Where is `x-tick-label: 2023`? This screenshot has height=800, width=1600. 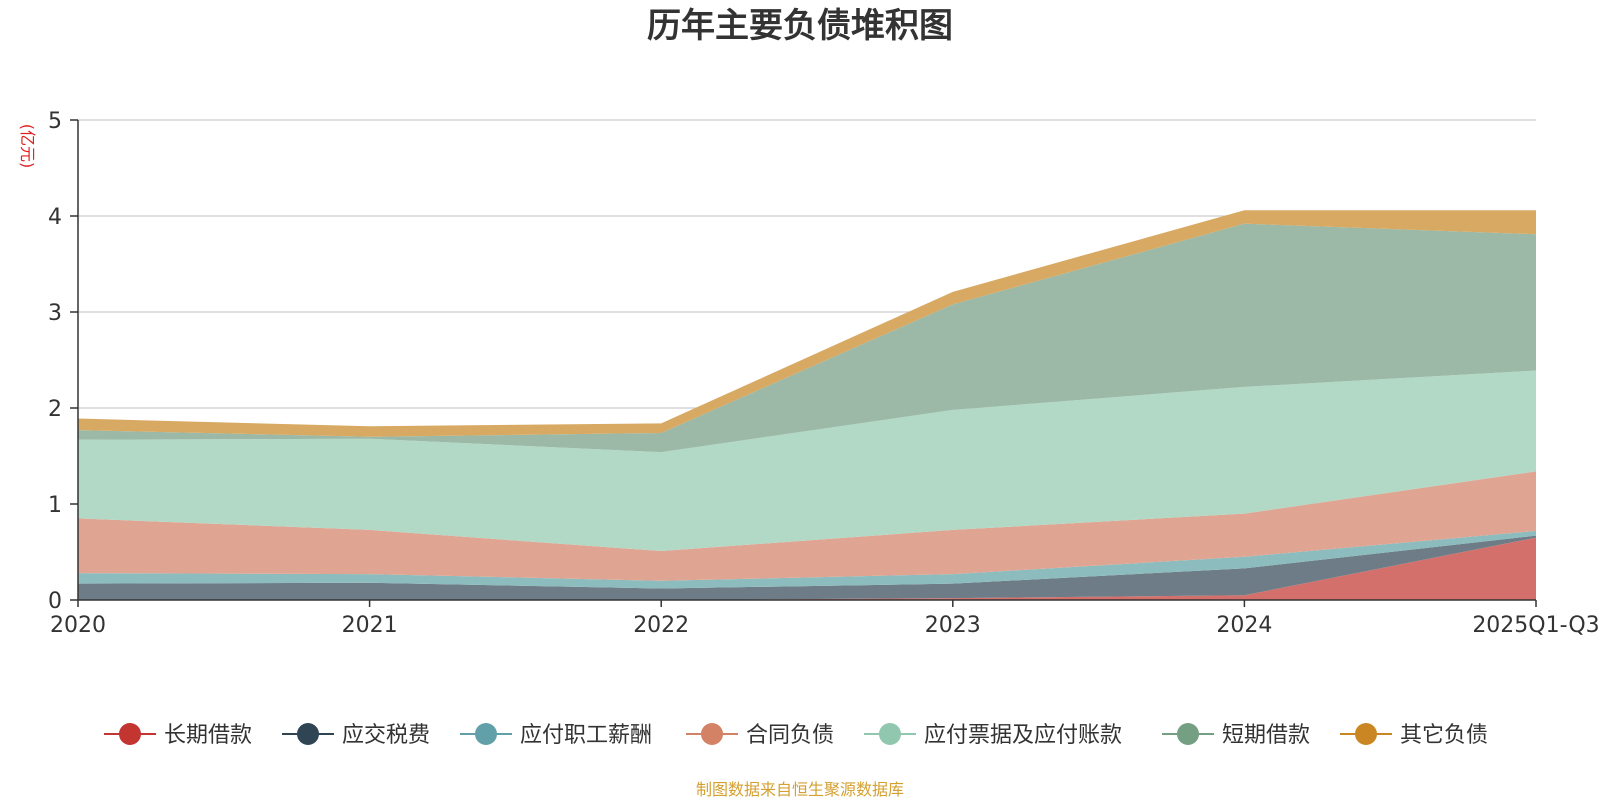
x-tick-label: 2023 is located at coordinates (953, 625).